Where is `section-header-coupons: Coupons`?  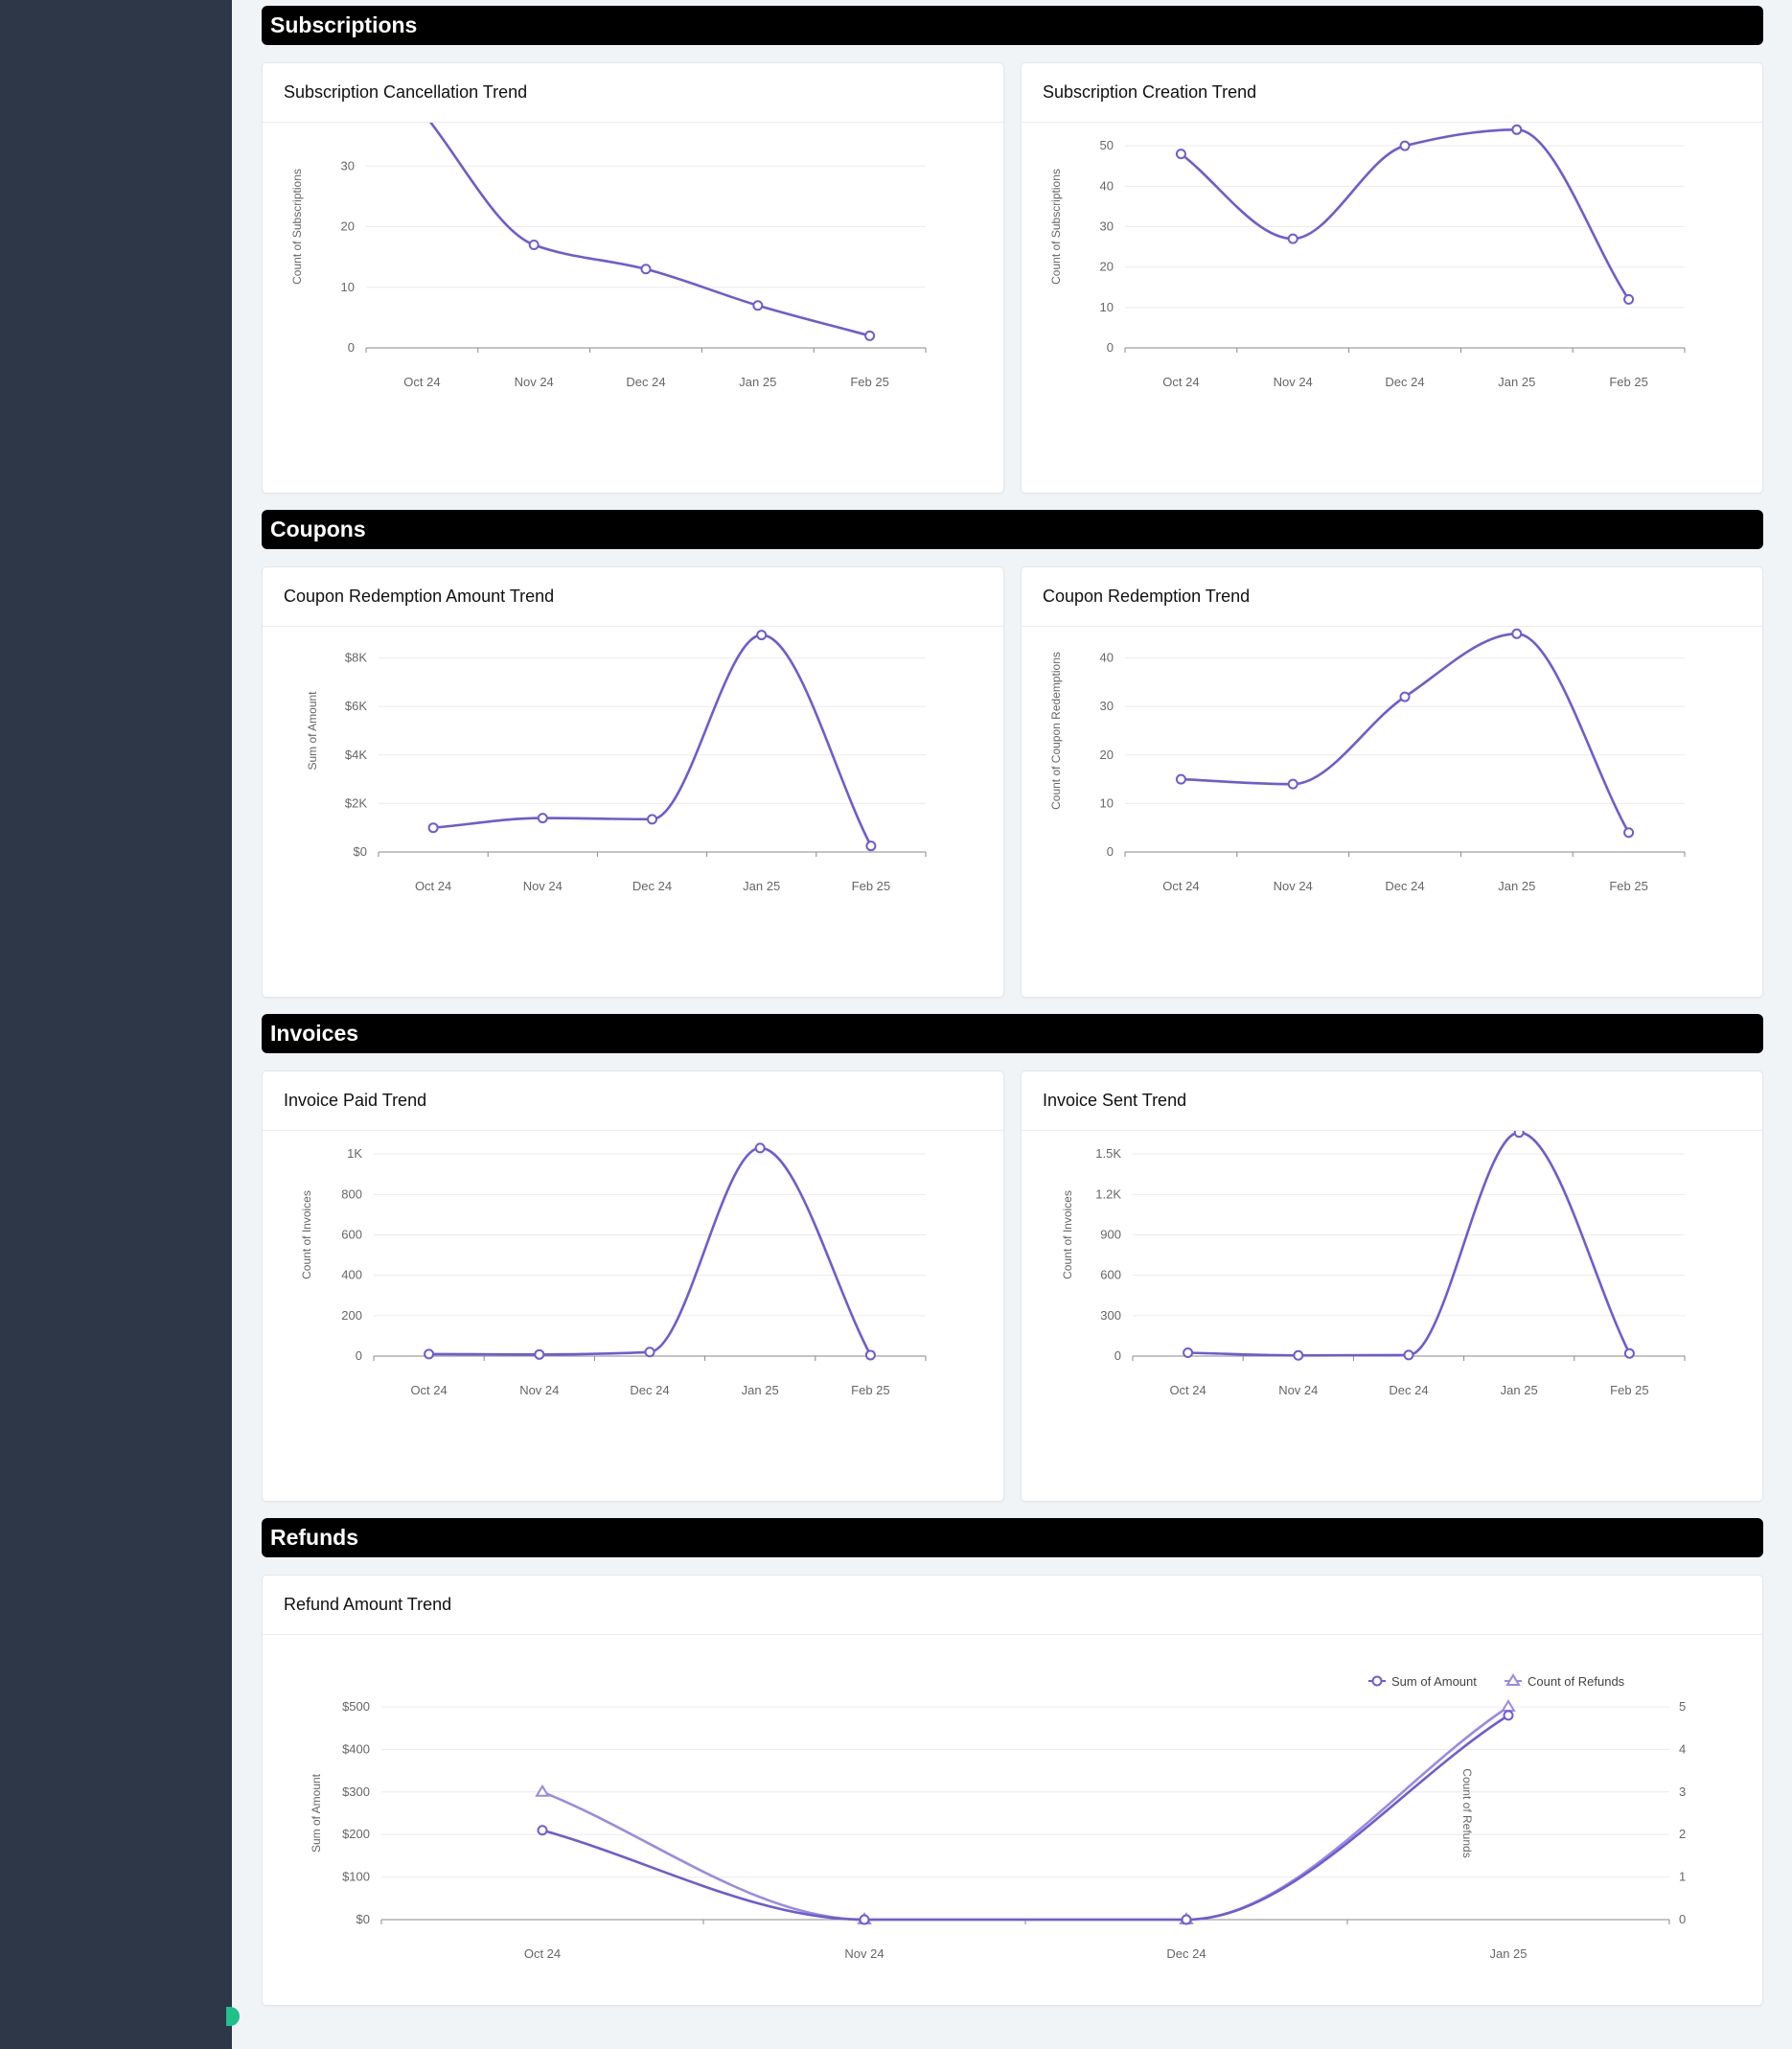 section-header-coupons: Coupons is located at coordinates (1013, 529).